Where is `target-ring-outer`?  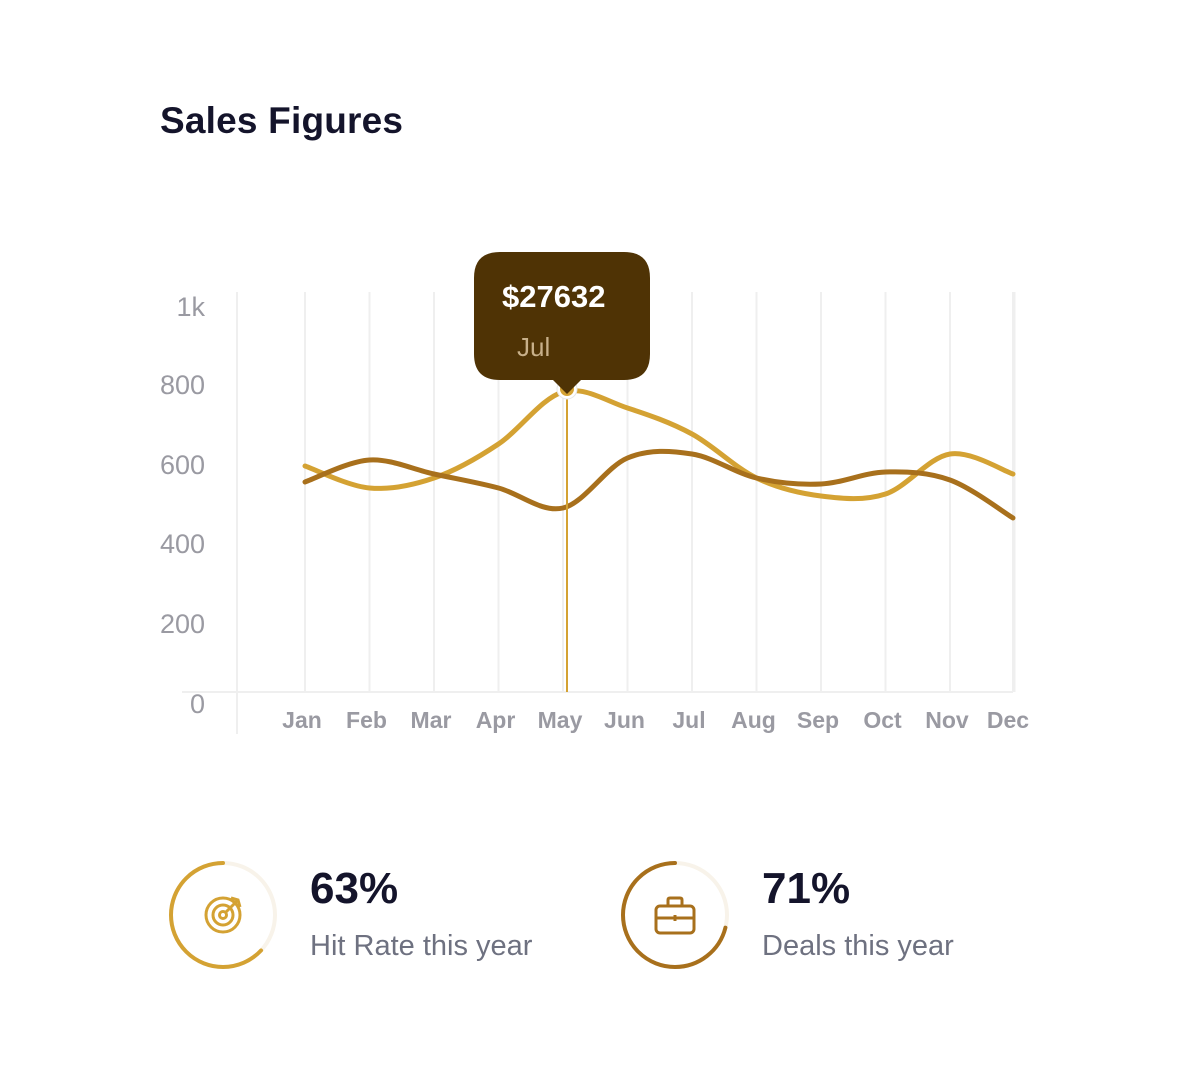 target-ring-outer is located at coordinates (223, 915).